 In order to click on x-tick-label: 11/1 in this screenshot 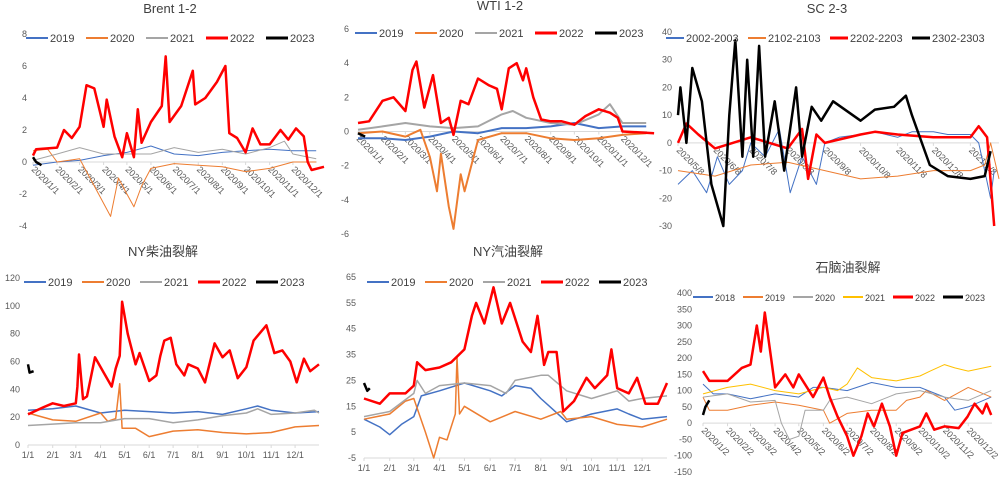, I will do `click(617, 468)`.